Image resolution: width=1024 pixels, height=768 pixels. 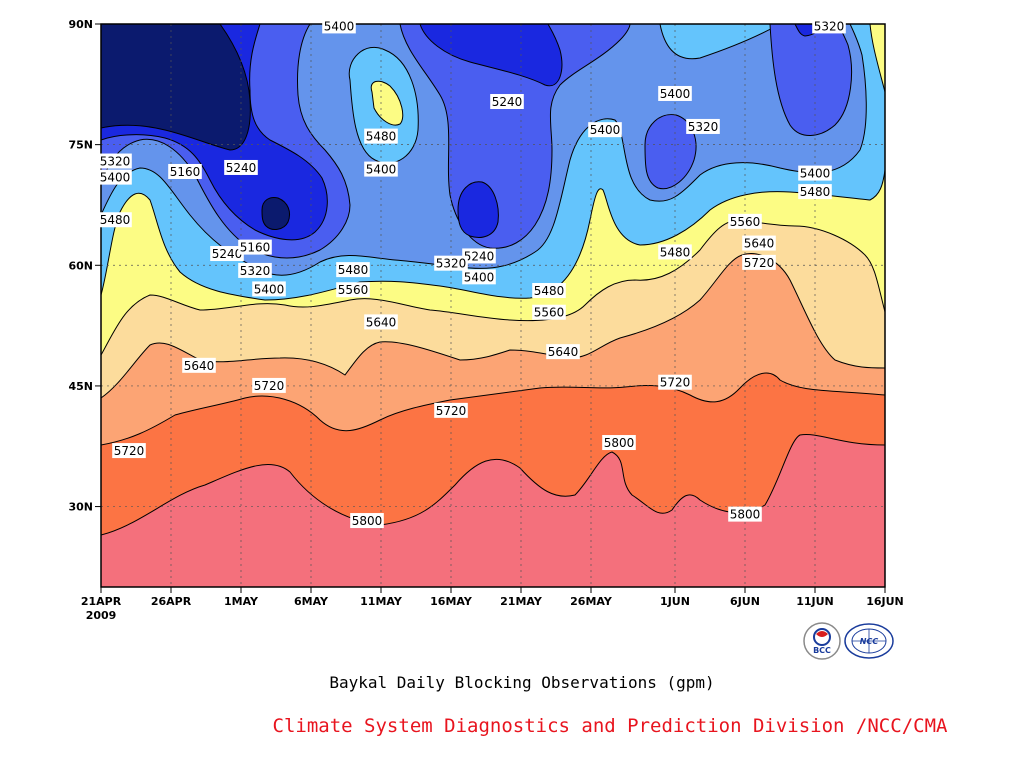 I want to click on band-5240-5320-mid, so click(x=670, y=152).